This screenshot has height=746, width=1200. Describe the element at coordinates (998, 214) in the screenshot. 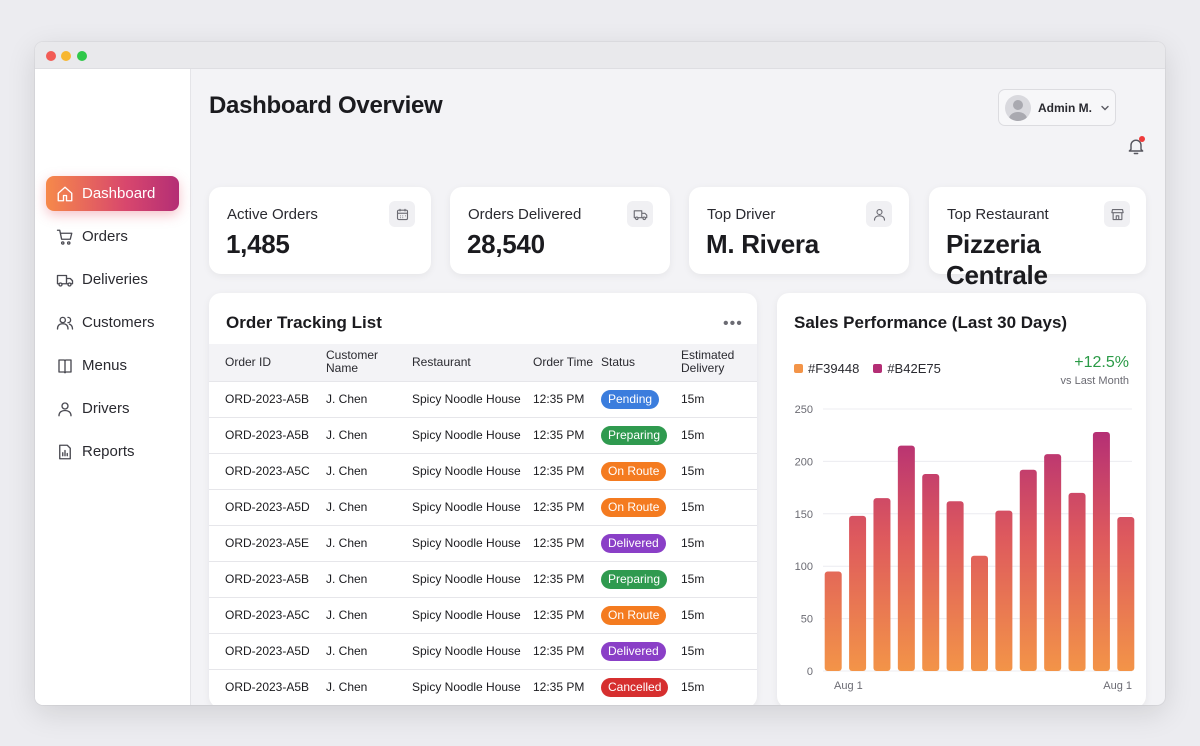

I see `kpi-label: Top Restaurant` at that location.